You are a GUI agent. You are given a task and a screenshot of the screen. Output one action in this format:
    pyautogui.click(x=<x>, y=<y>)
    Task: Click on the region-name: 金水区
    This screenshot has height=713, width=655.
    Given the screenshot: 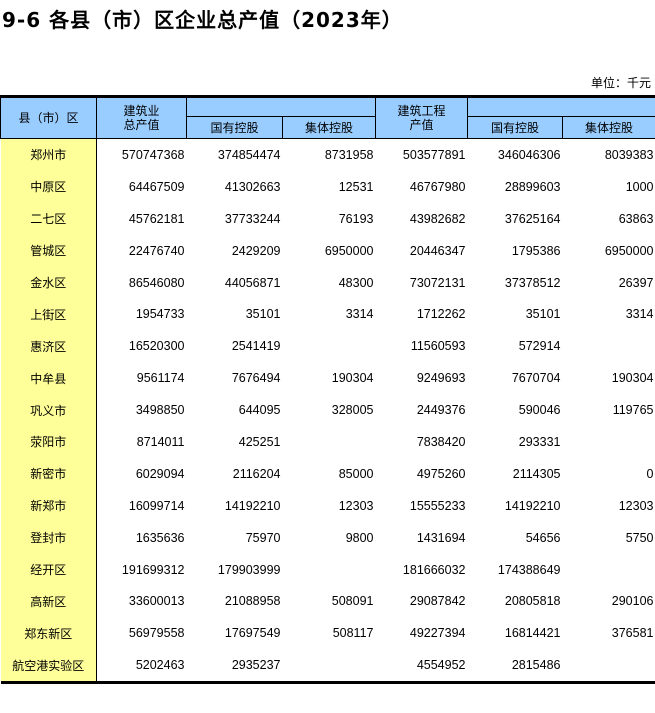 What is the action you would take?
    pyautogui.click(x=48, y=282)
    